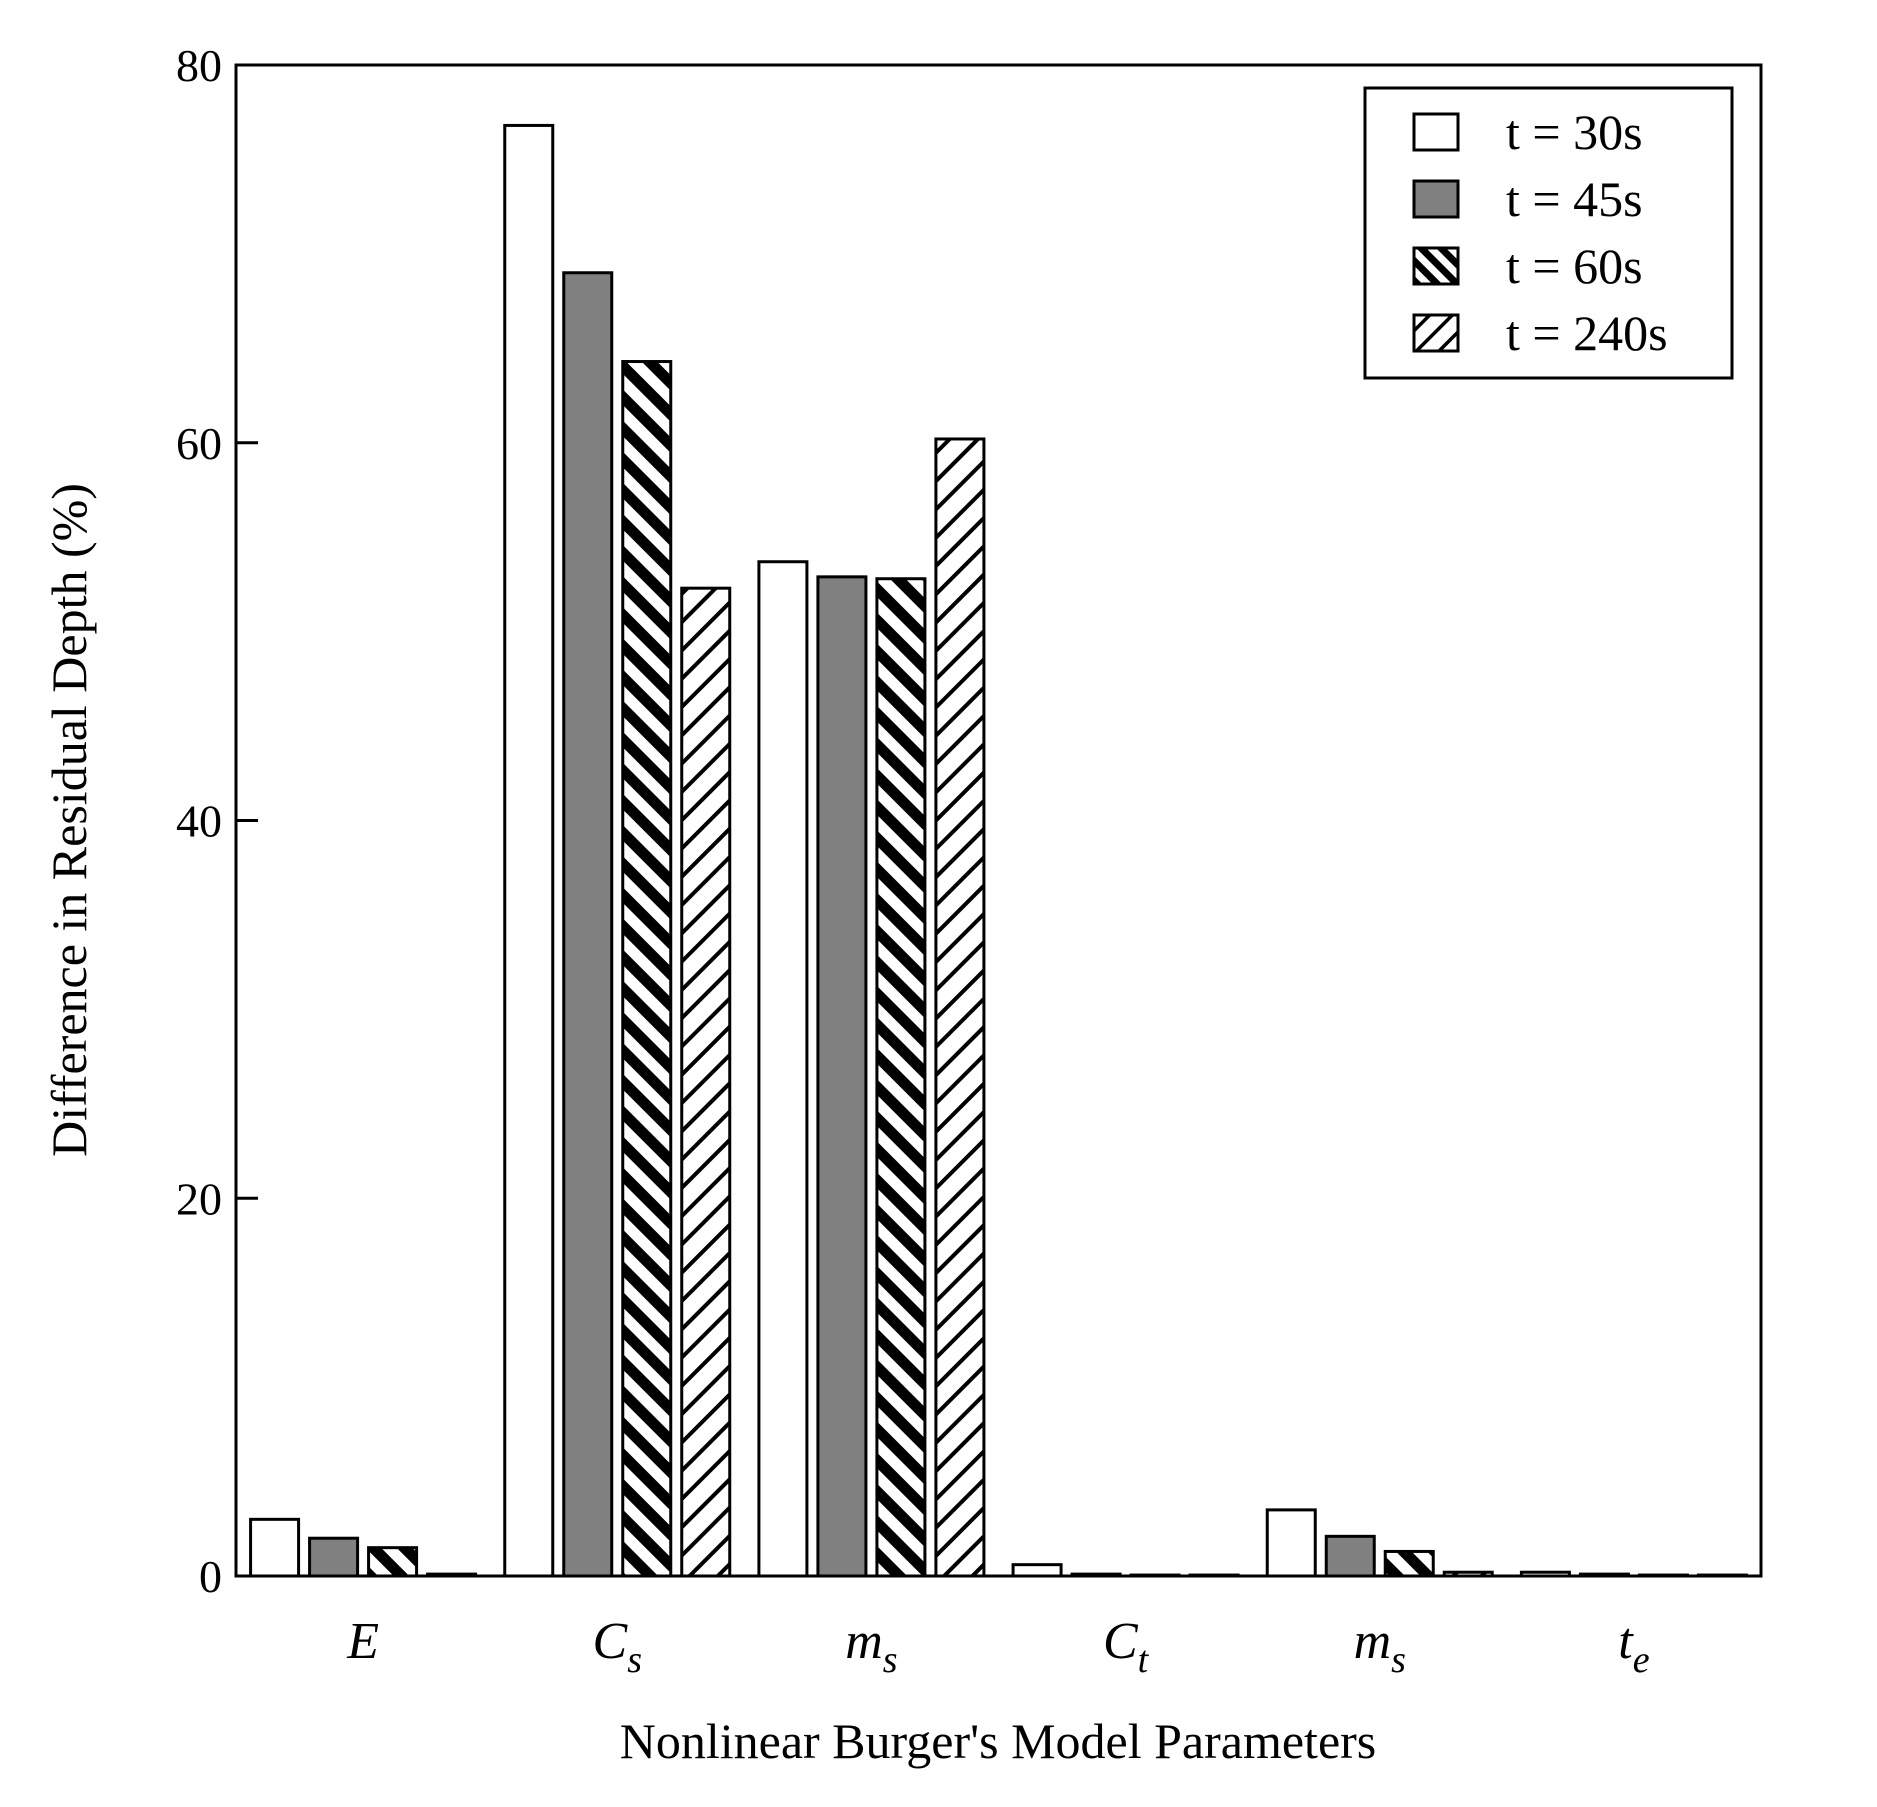 The width and height of the screenshot is (1877, 1807). What do you see at coordinates (1574, 132) in the screenshot?
I see `legend-label: t = 30s` at bounding box center [1574, 132].